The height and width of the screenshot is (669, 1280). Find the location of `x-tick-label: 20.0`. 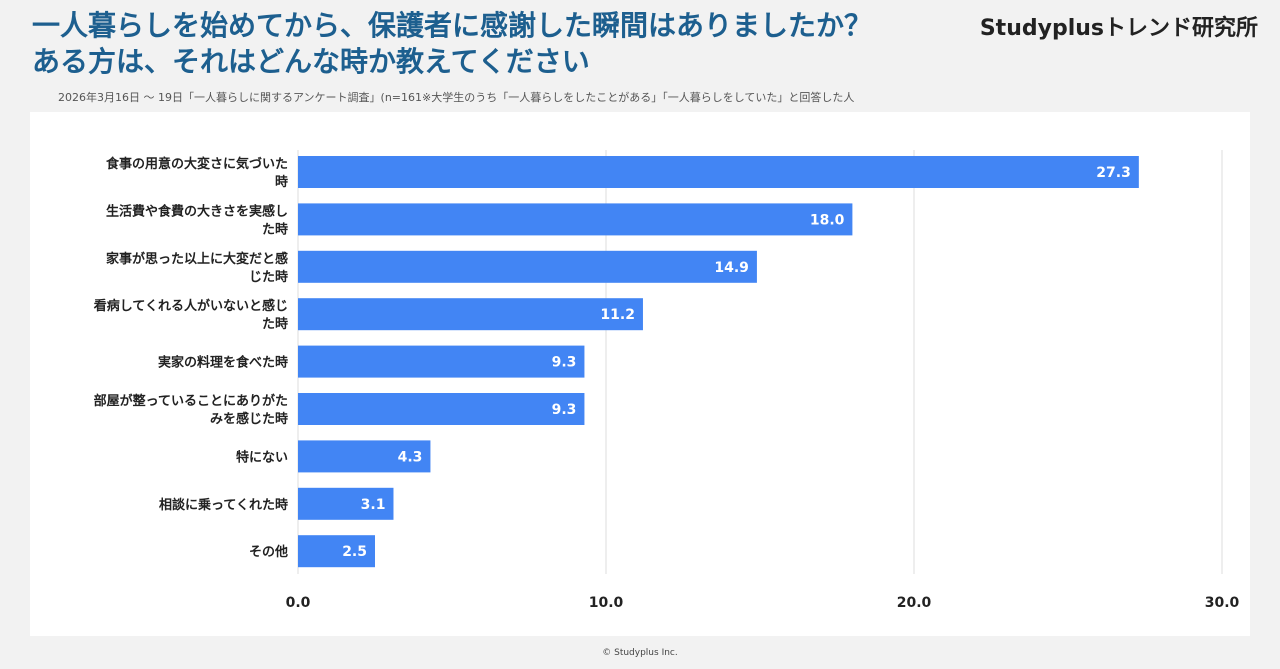

x-tick-label: 20.0 is located at coordinates (914, 603).